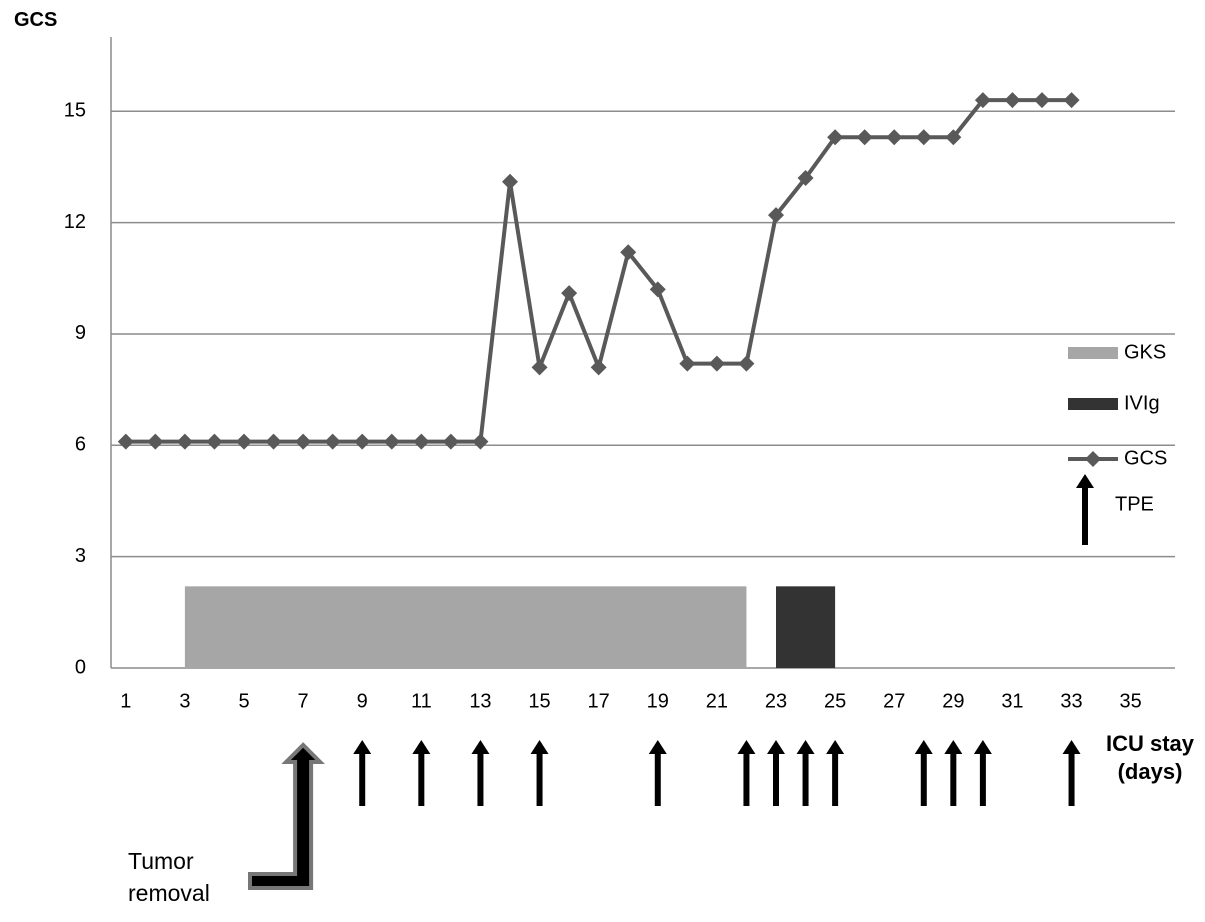 The image size is (1205, 922). What do you see at coordinates (1145, 458) in the screenshot?
I see `legend-label: GCS` at bounding box center [1145, 458].